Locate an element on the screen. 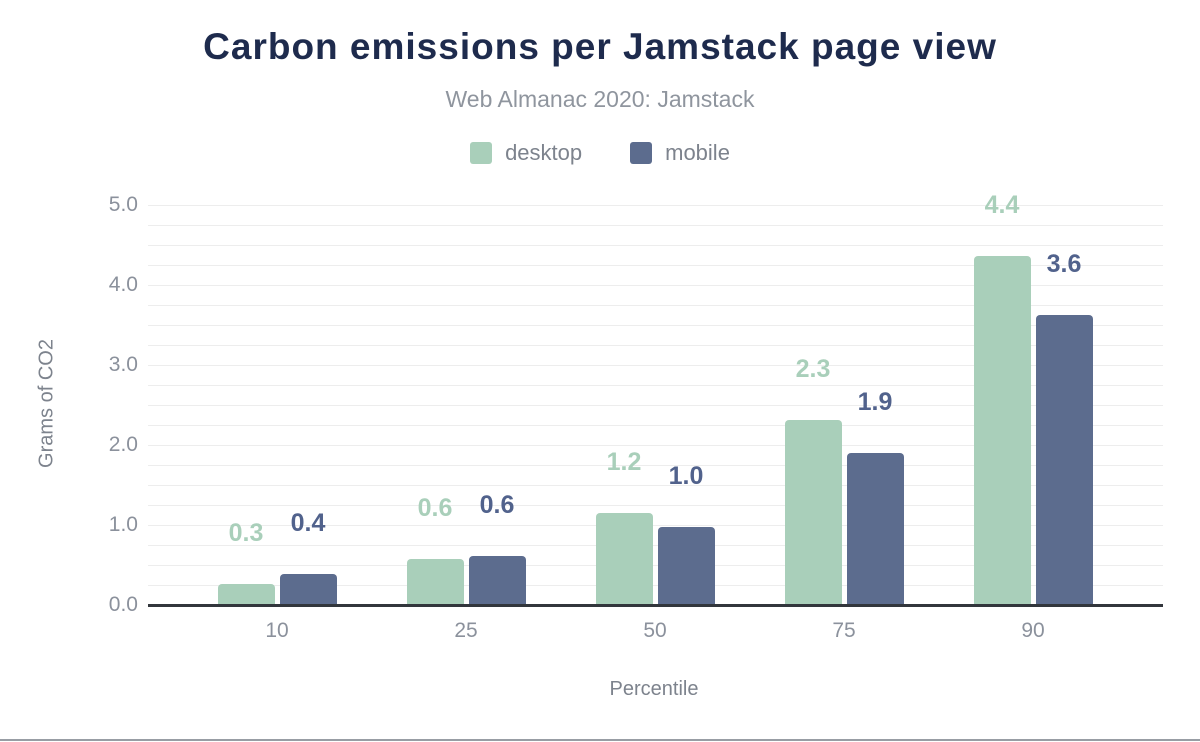 The width and height of the screenshot is (1200, 742). legend-swatch-desktop is located at coordinates (481, 153).